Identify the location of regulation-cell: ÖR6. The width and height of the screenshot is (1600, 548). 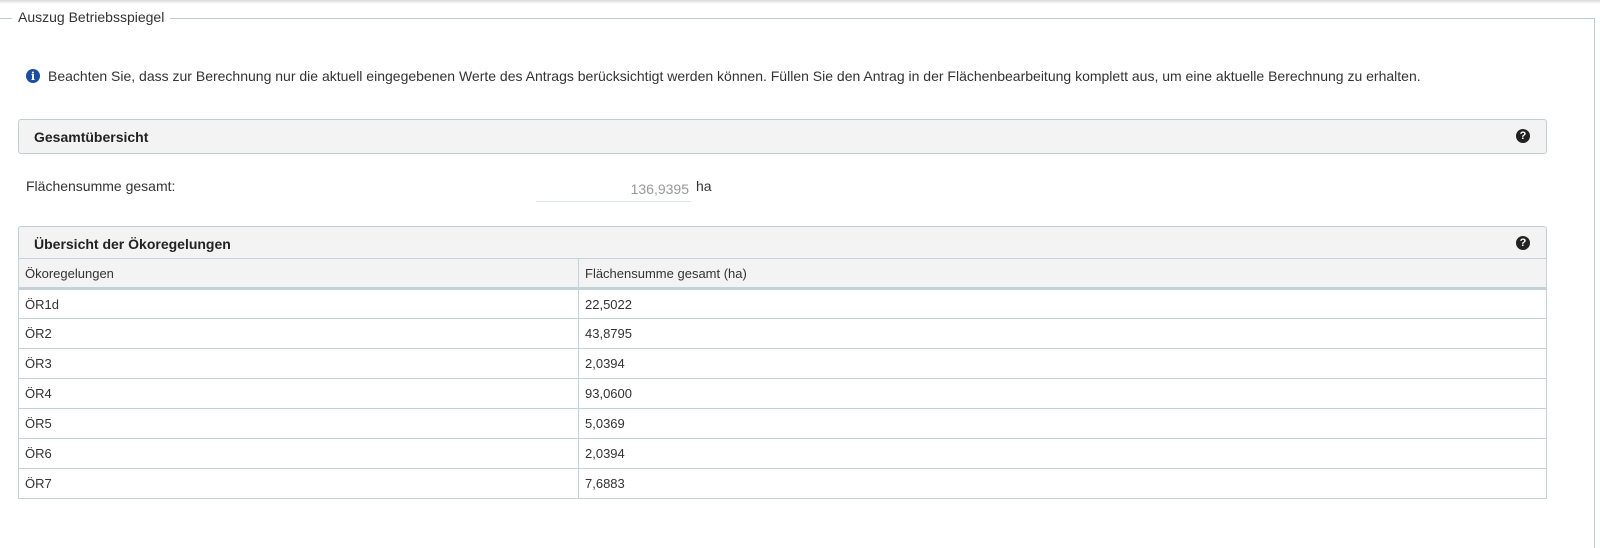
(298, 453).